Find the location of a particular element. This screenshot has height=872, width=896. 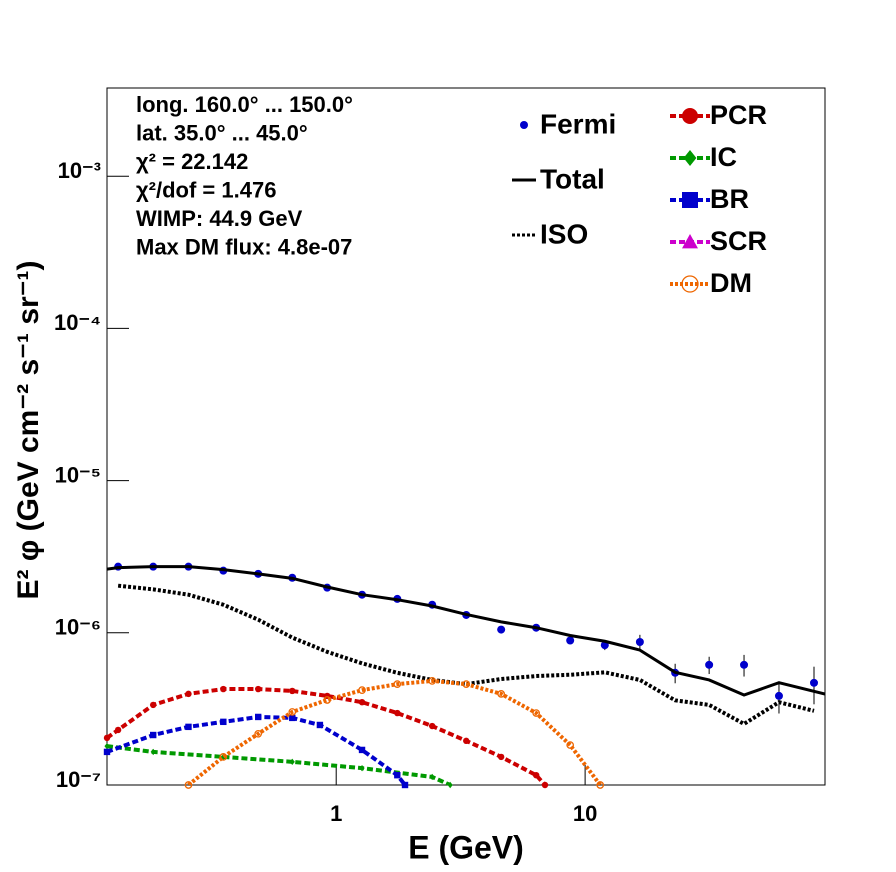

legend-label: BR is located at coordinates (729, 199).